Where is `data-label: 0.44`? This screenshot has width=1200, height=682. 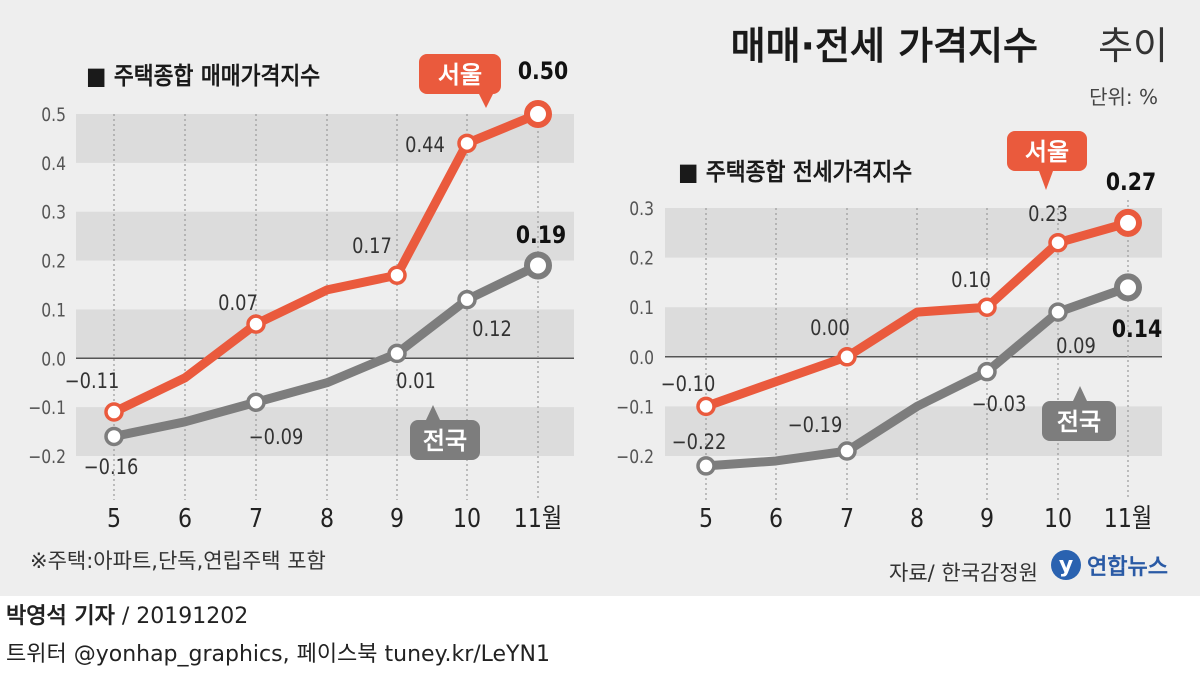 data-label: 0.44 is located at coordinates (425, 145).